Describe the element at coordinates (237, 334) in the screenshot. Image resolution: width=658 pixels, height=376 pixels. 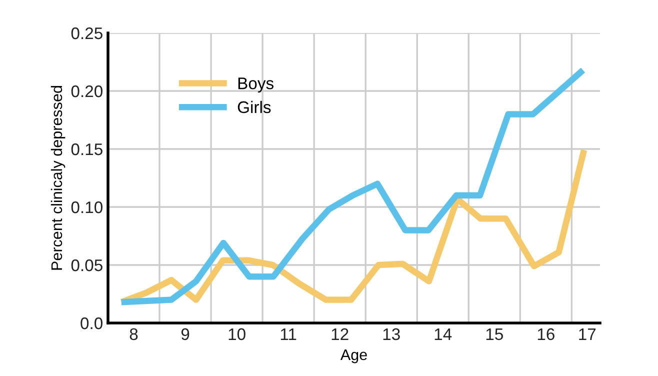
I see `x-tick-label: 10` at that location.